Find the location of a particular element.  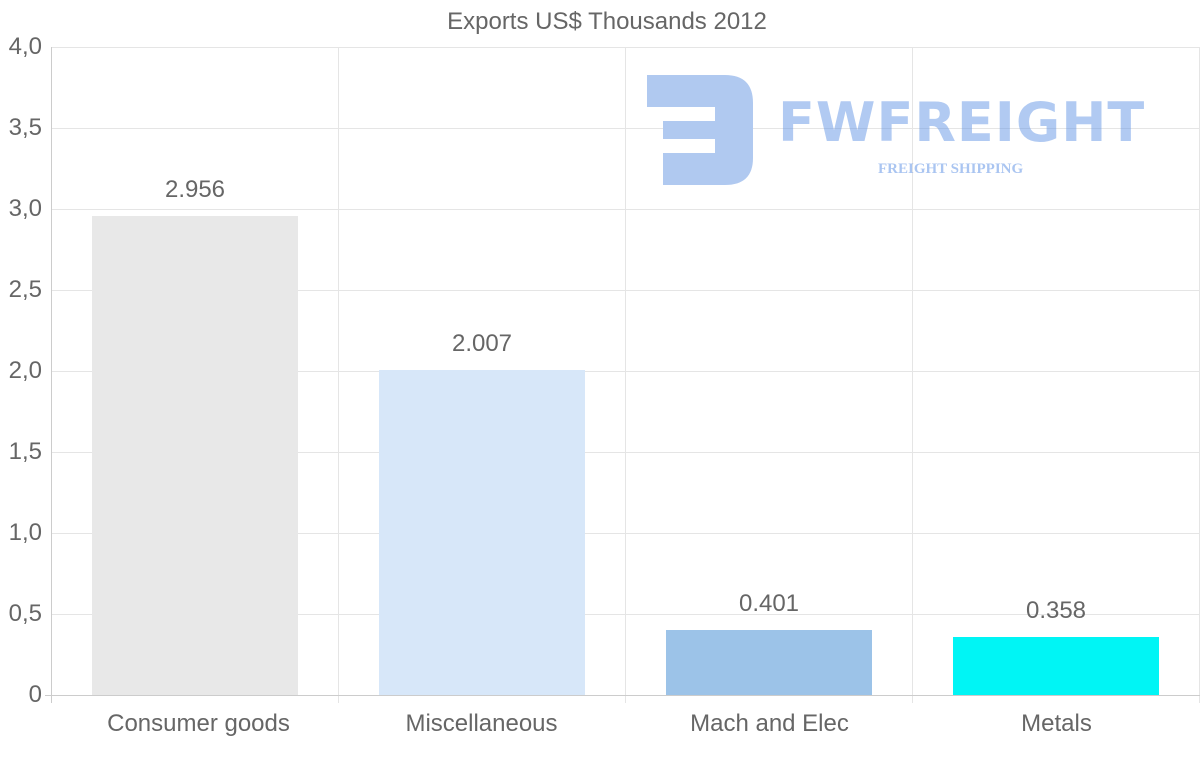

y-axis is located at coordinates (51, 375).